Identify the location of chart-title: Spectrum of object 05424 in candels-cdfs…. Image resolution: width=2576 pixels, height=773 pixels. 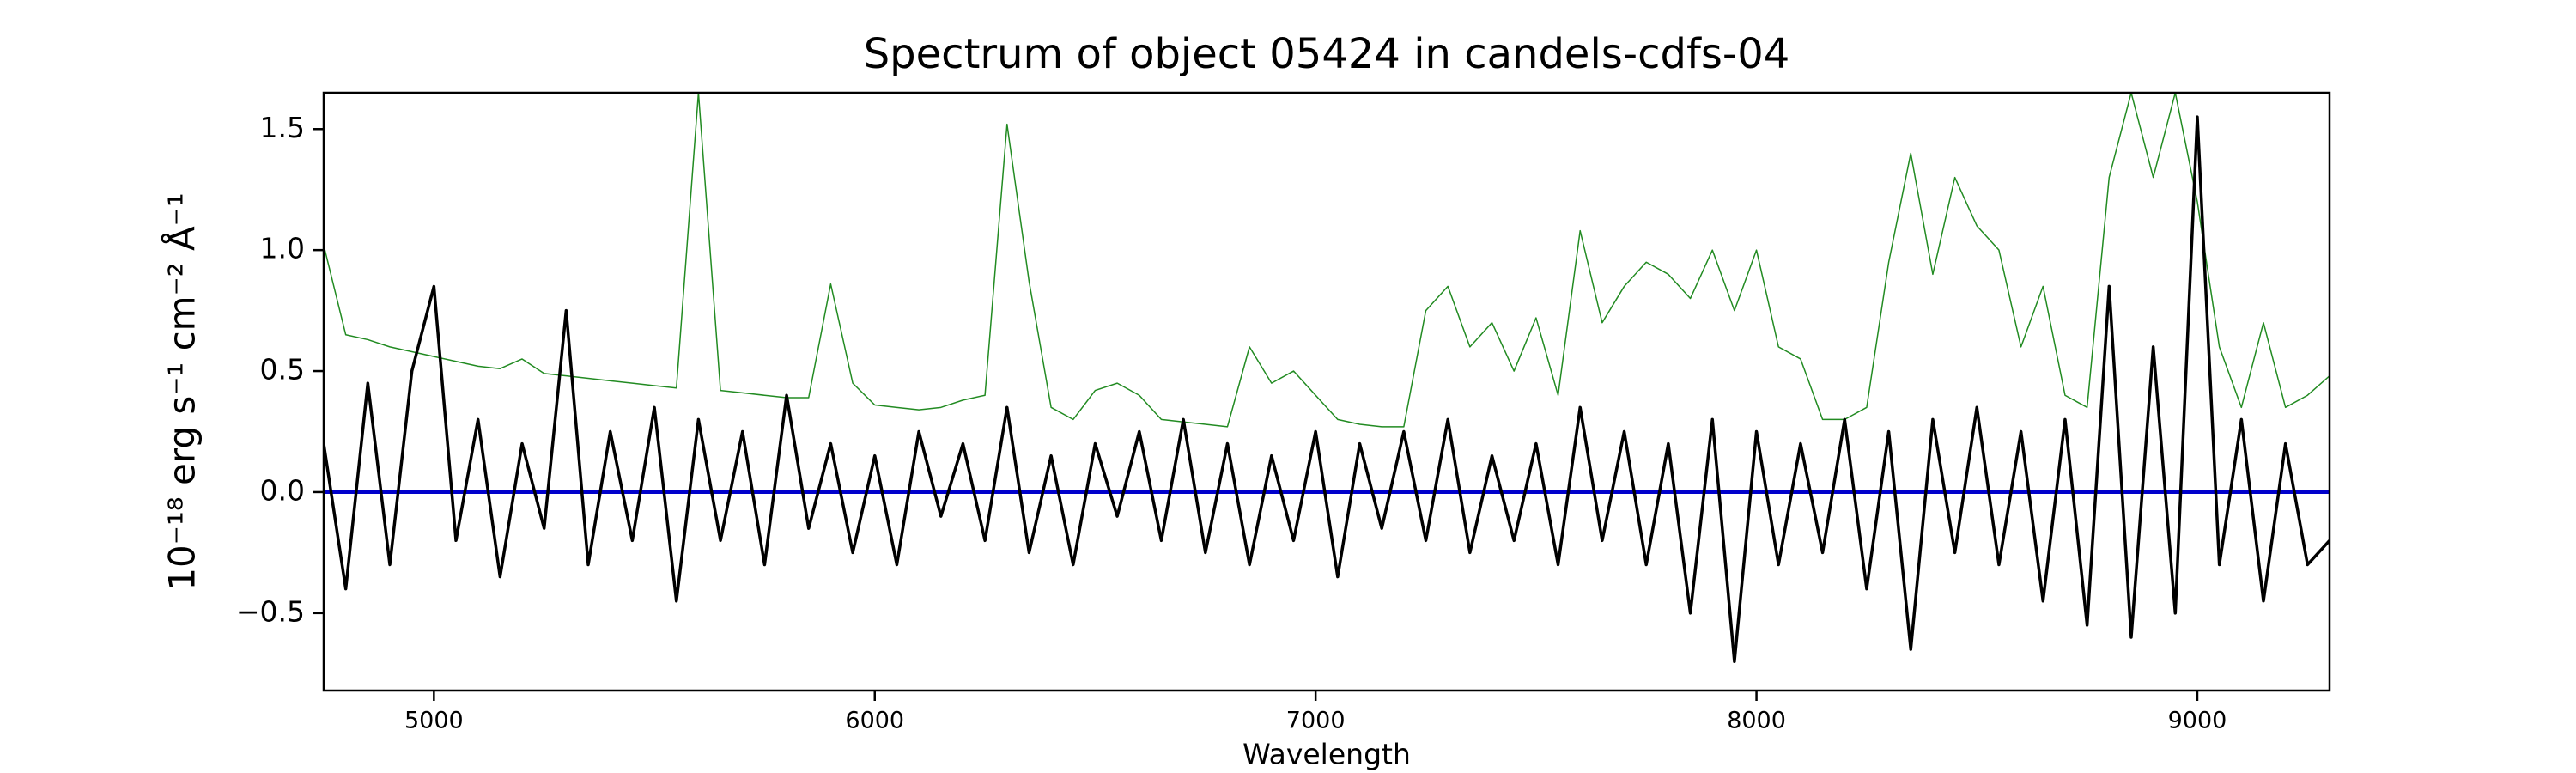
(1327, 54).